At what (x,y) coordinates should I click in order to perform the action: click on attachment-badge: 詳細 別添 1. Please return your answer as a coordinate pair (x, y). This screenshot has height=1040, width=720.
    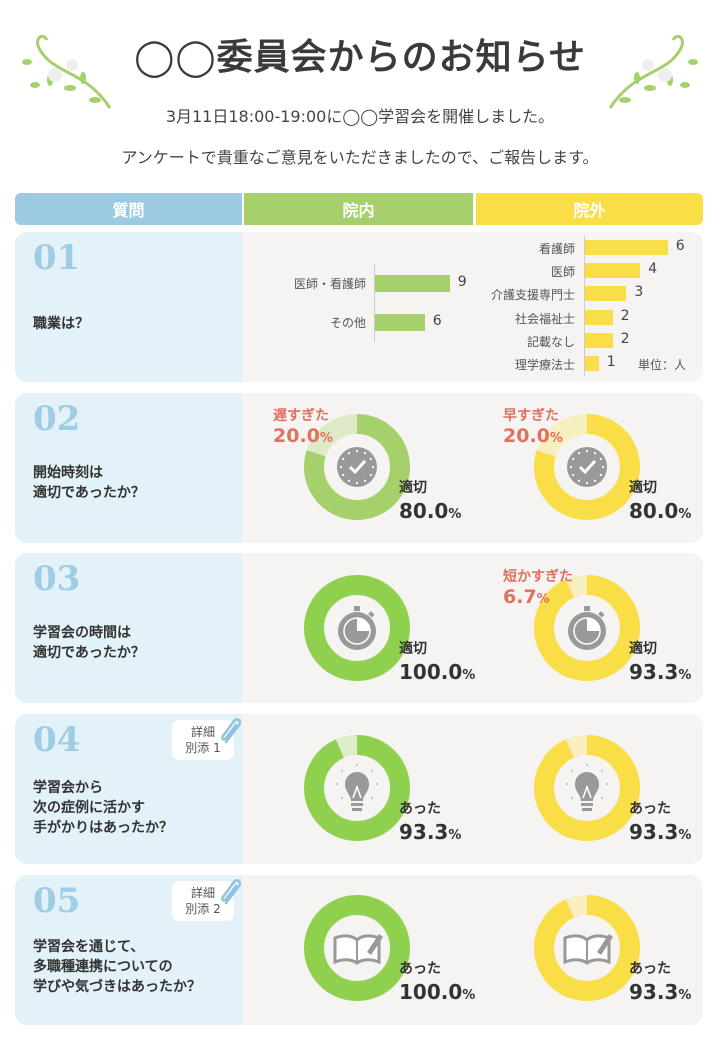
    Looking at the image, I should click on (203, 740).